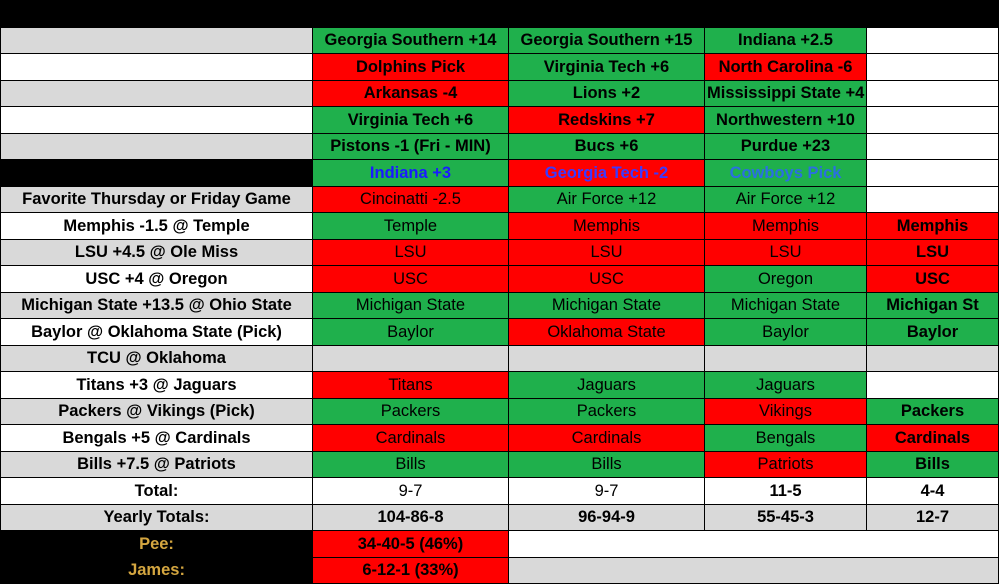 This screenshot has width=1000, height=585. Describe the element at coordinates (606, 411) in the screenshot. I see `game-cell-boomer: Packers` at that location.